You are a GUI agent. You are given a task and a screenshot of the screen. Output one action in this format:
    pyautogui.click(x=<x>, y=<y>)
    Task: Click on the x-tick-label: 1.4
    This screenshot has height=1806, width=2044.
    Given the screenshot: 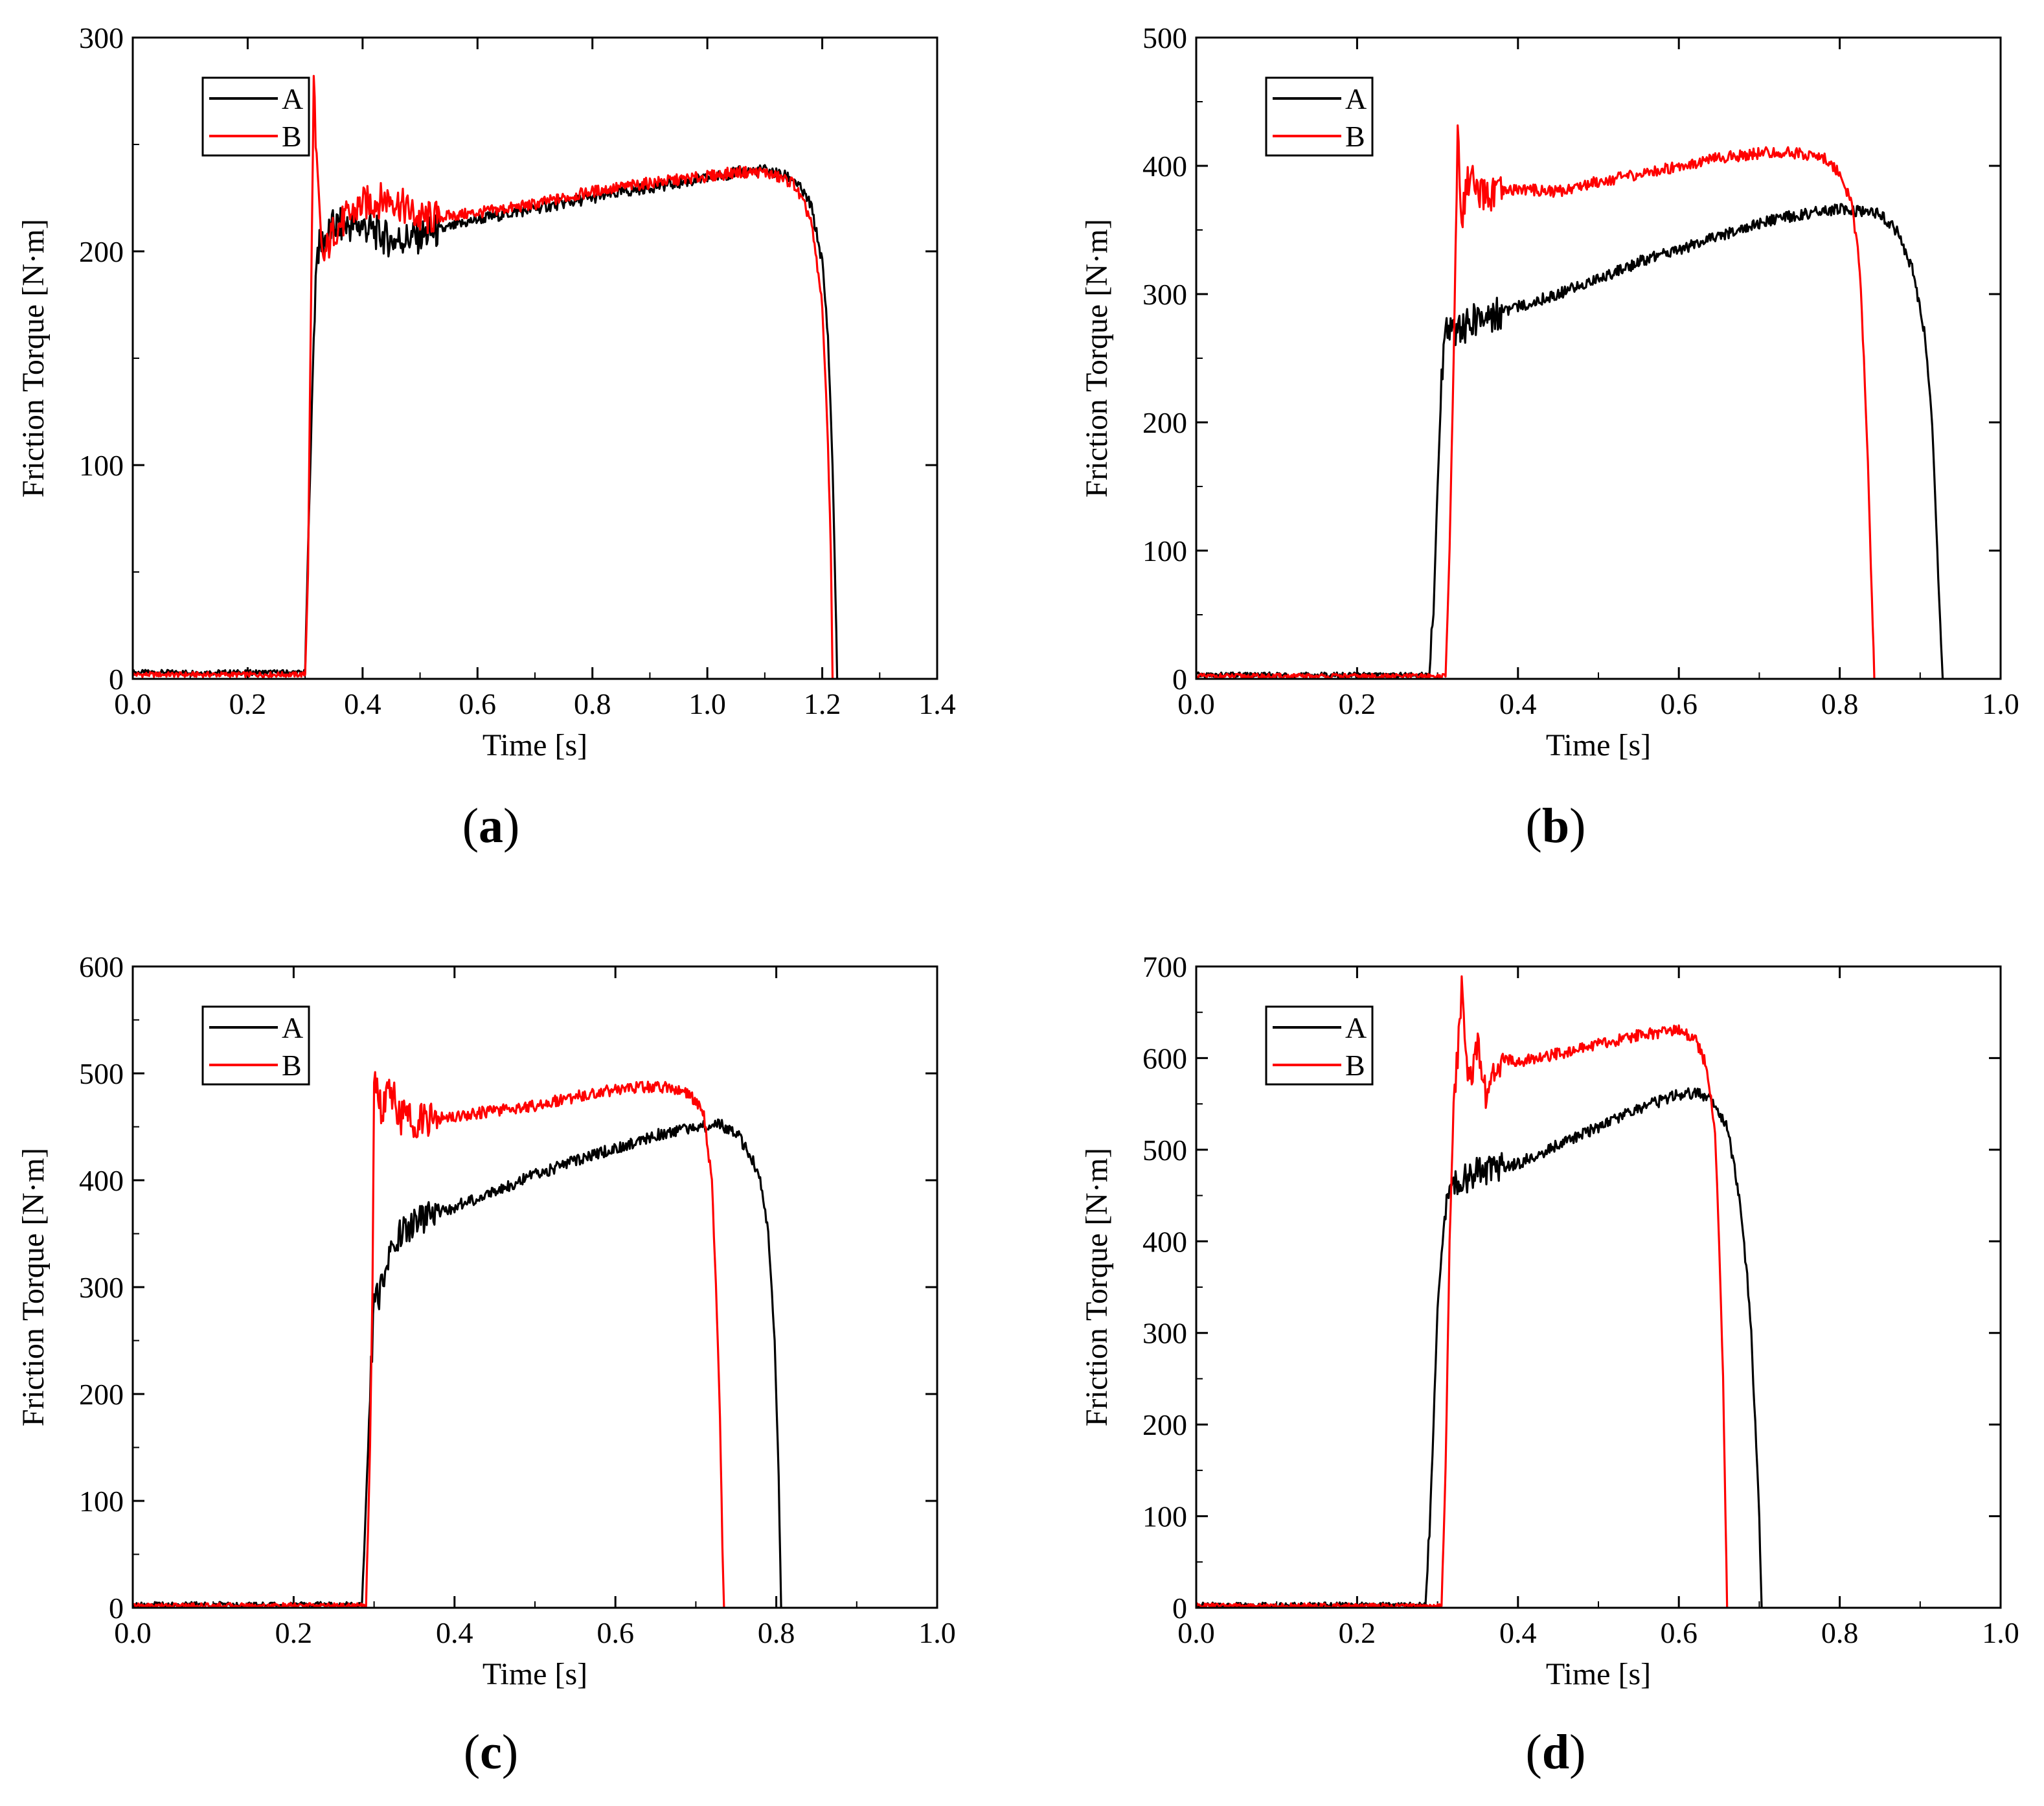 What is the action you would take?
    pyautogui.click(x=937, y=703)
    